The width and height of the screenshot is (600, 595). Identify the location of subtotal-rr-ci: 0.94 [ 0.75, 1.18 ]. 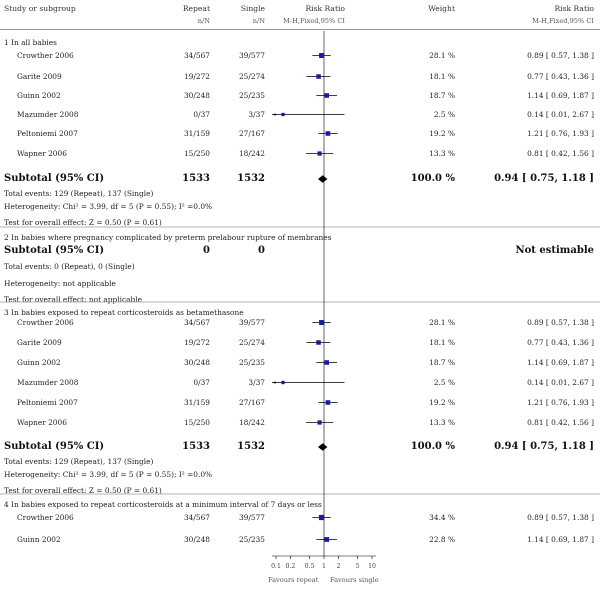
(544, 178).